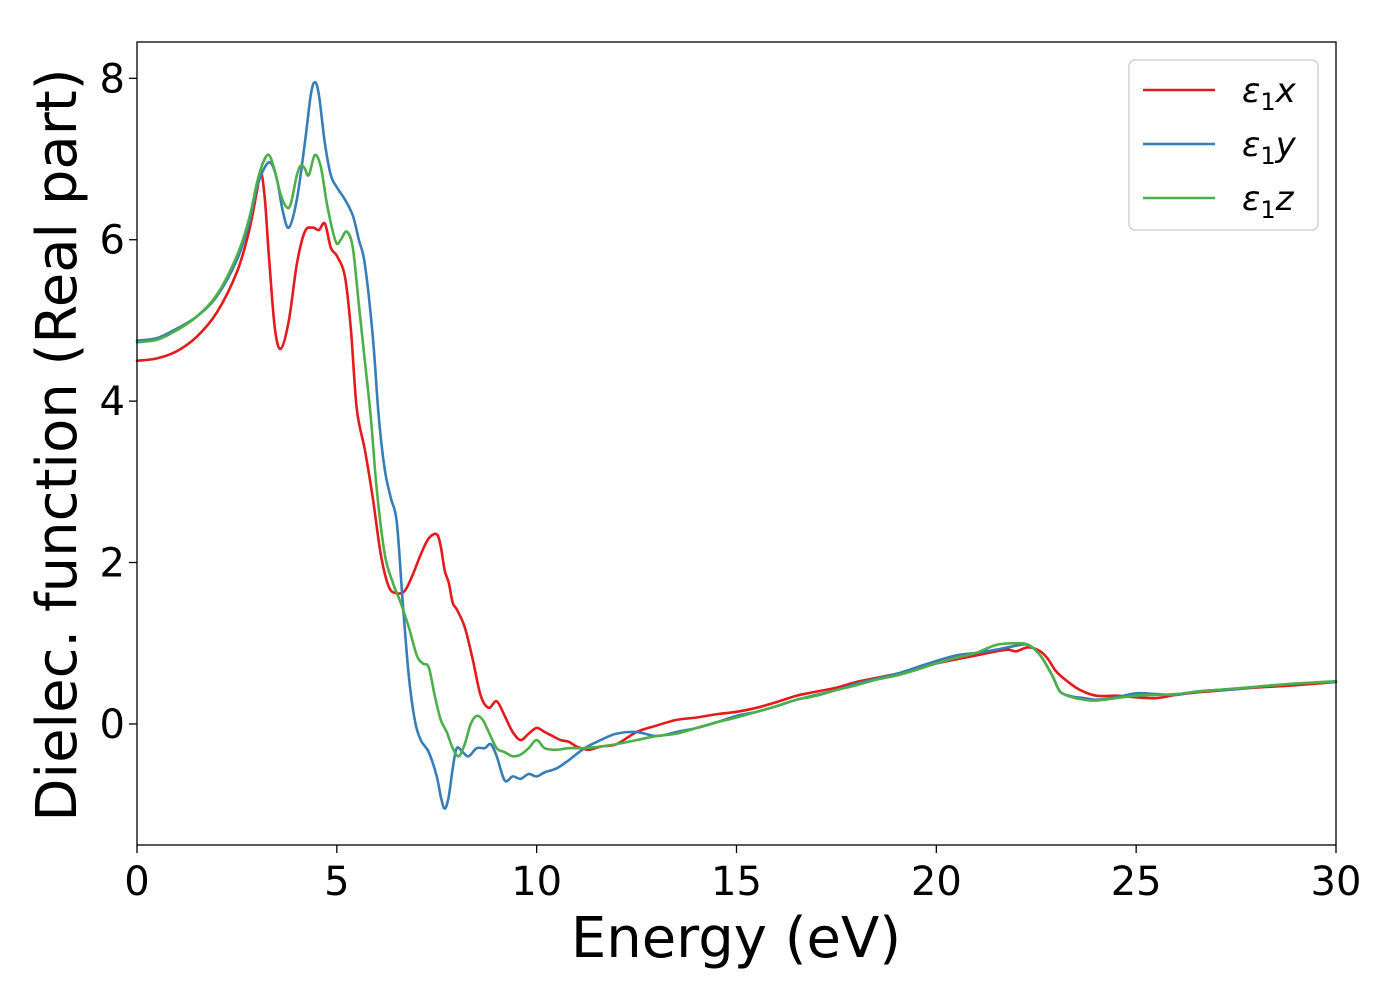 The height and width of the screenshot is (1000, 1400). What do you see at coordinates (536, 882) in the screenshot?
I see `x-tick-label: 10` at bounding box center [536, 882].